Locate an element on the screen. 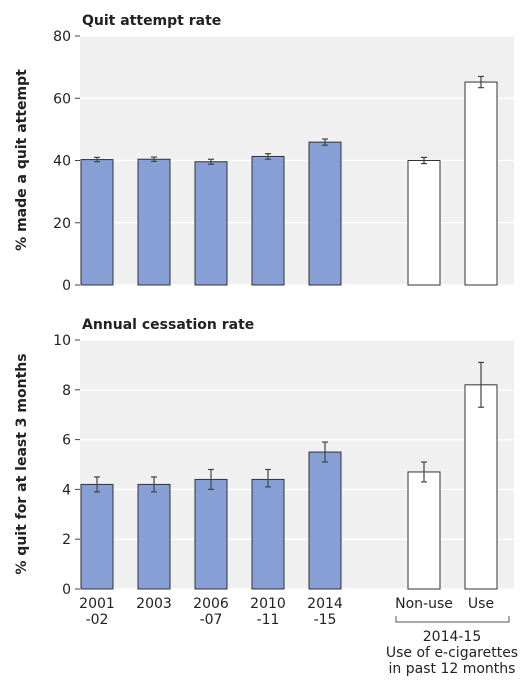 This screenshot has width=522, height=682. chart-title: Annual cessation rate is located at coordinates (168, 325).